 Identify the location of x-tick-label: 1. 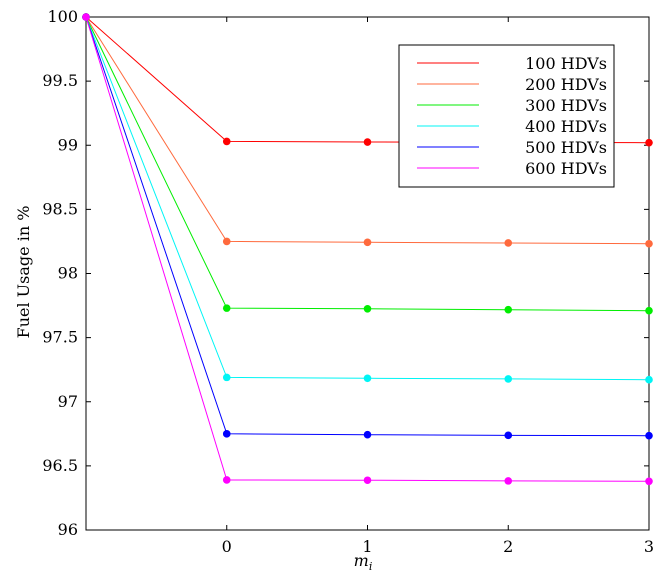
(367, 546).